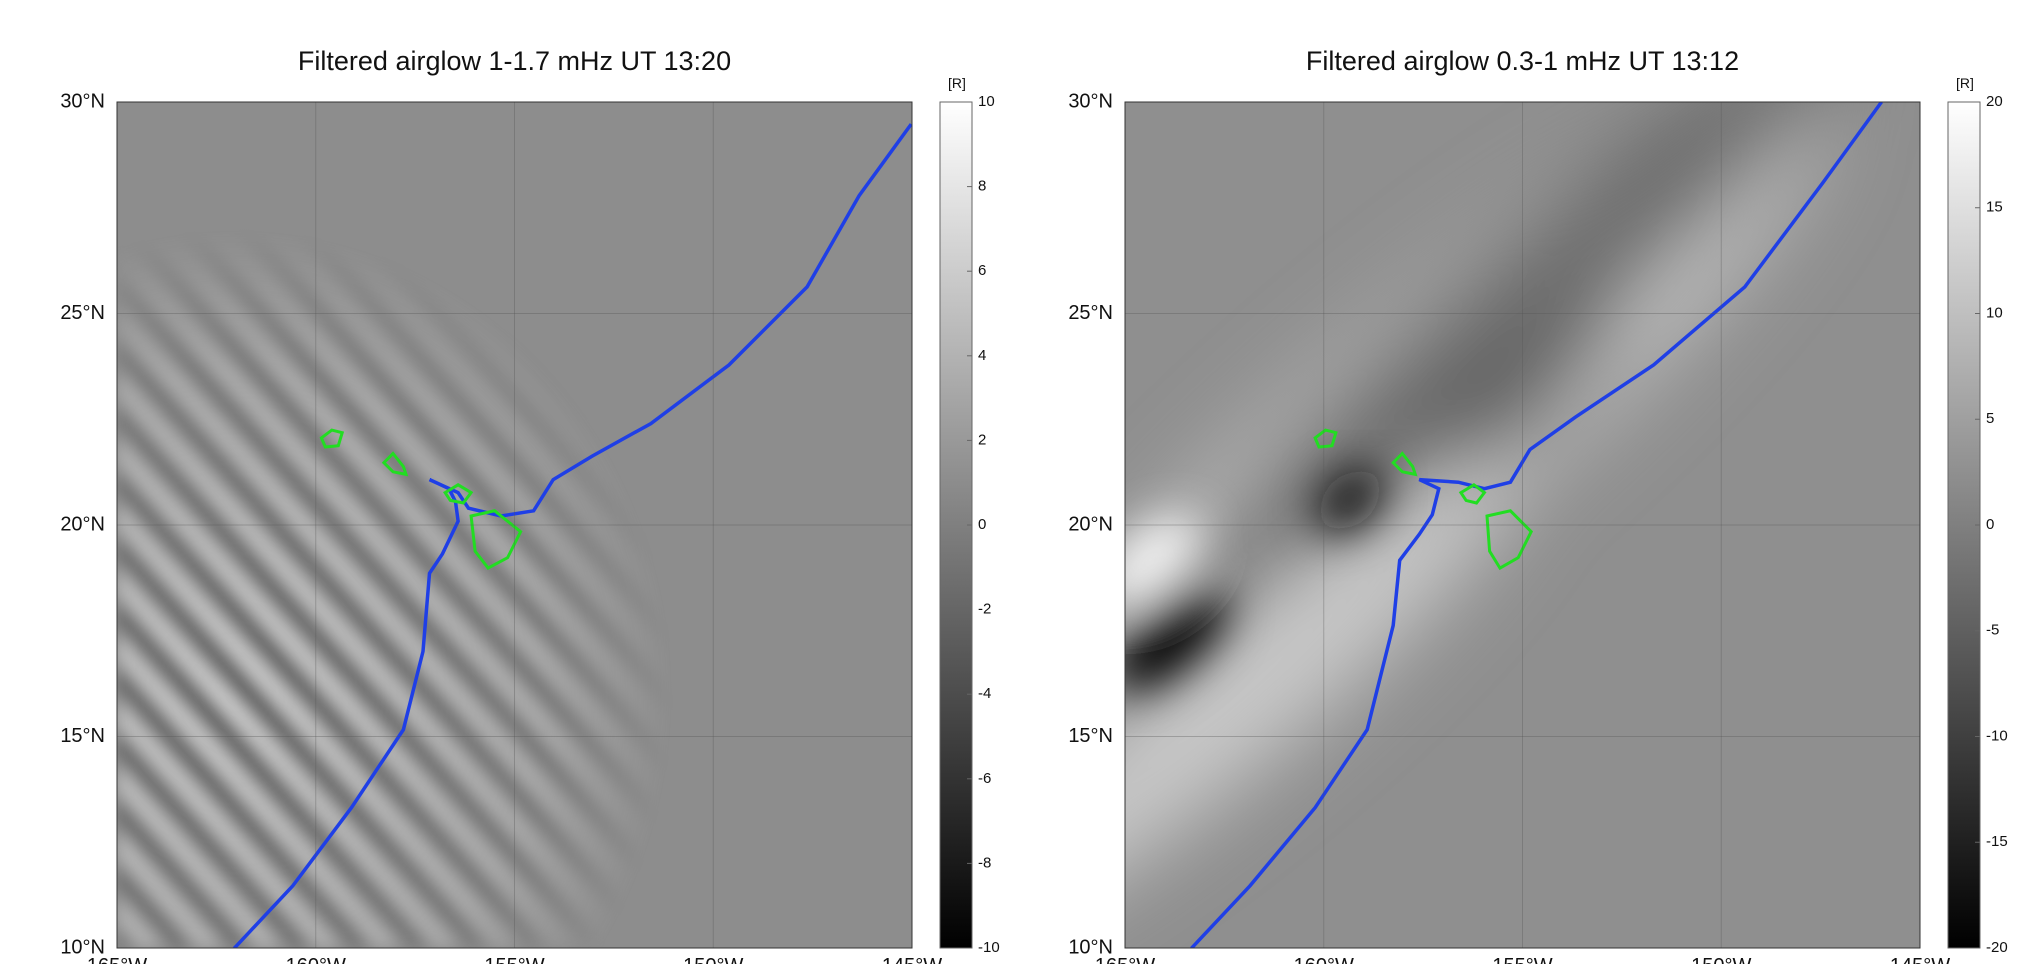 This screenshot has width=2042, height=964. I want to click on colorbar-tick-label: 8, so click(982, 186).